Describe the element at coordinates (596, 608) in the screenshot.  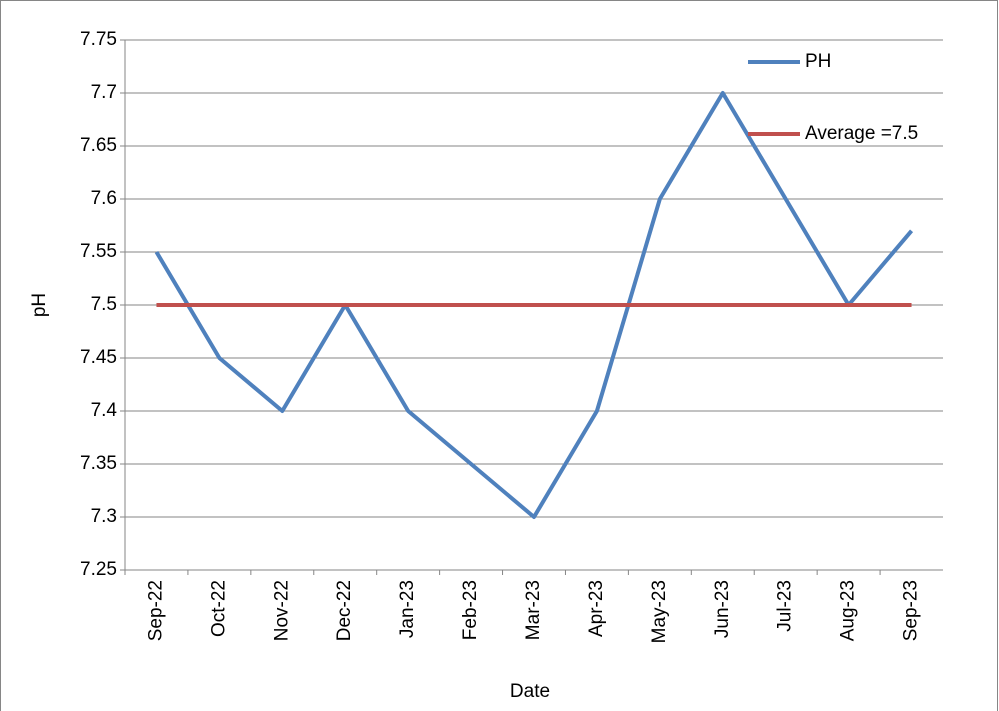
I see `x-tick-label: Apr-23` at that location.